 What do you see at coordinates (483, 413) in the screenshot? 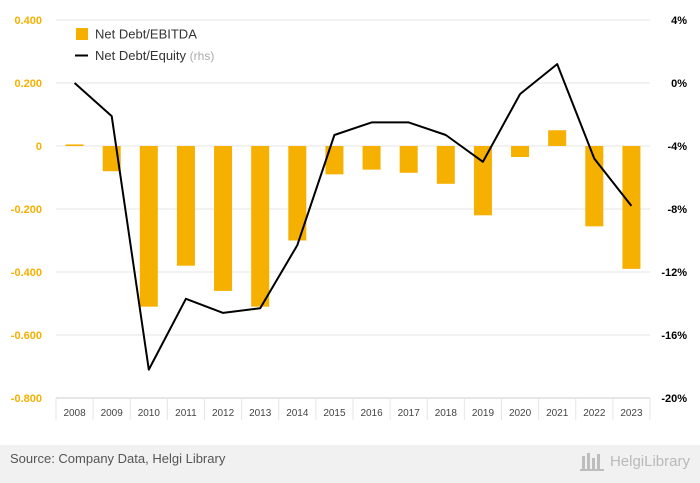
I see `x-tick-label: 2019` at bounding box center [483, 413].